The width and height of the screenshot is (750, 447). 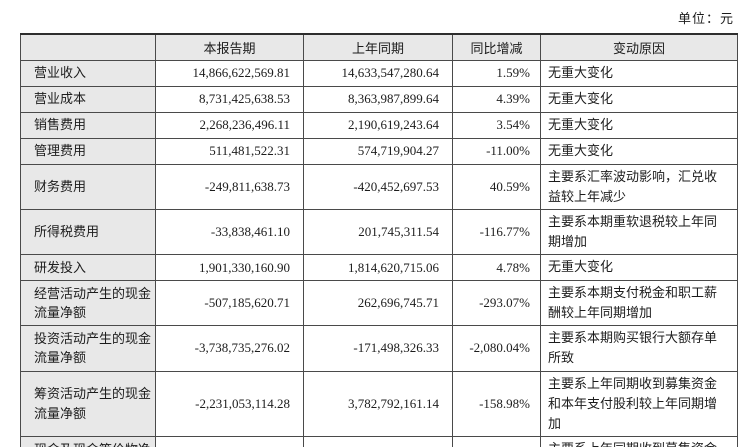 I want to click on current-value: -6,386,639,986.44, so click(x=229, y=441).